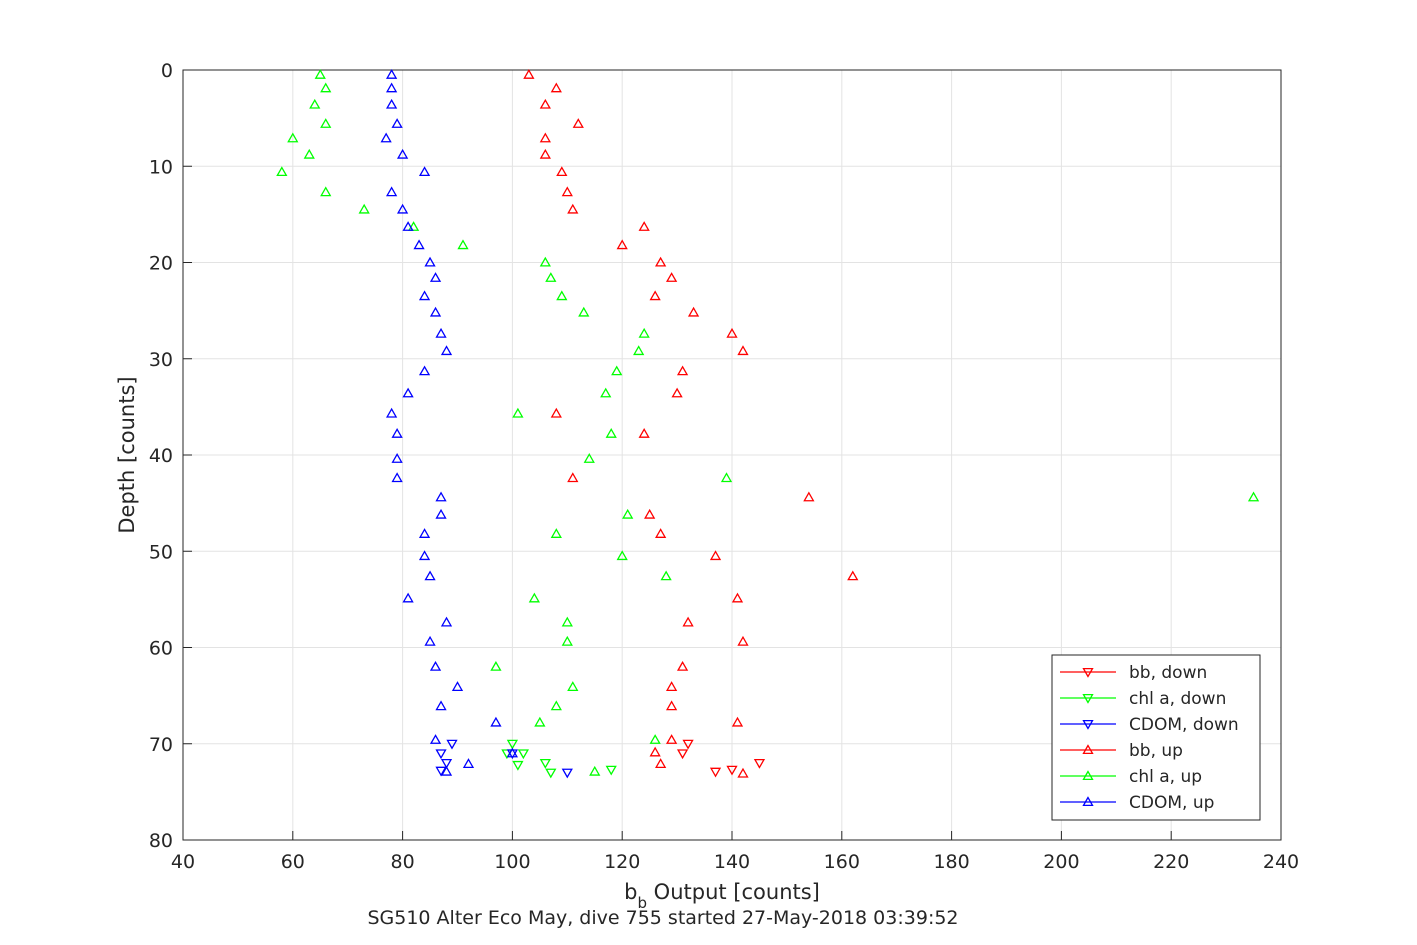 This screenshot has width=1417, height=945. Describe the element at coordinates (1171, 862) in the screenshot. I see `x-tick-label: 220` at that location.